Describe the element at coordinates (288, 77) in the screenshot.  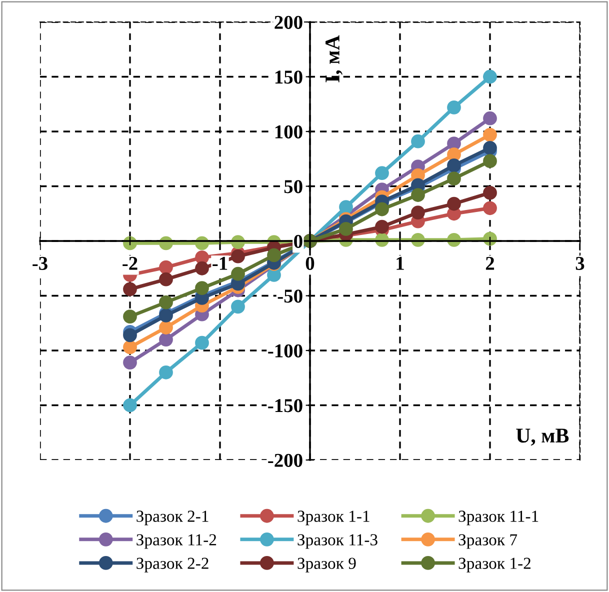
I see `y-tick-label: 150` at that location.